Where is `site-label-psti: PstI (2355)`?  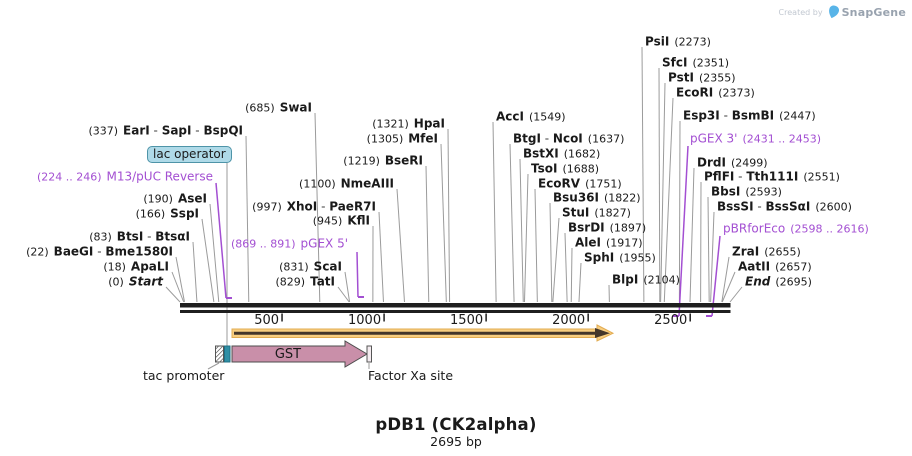 site-label-psti: PstI (2355) is located at coordinates (702, 77).